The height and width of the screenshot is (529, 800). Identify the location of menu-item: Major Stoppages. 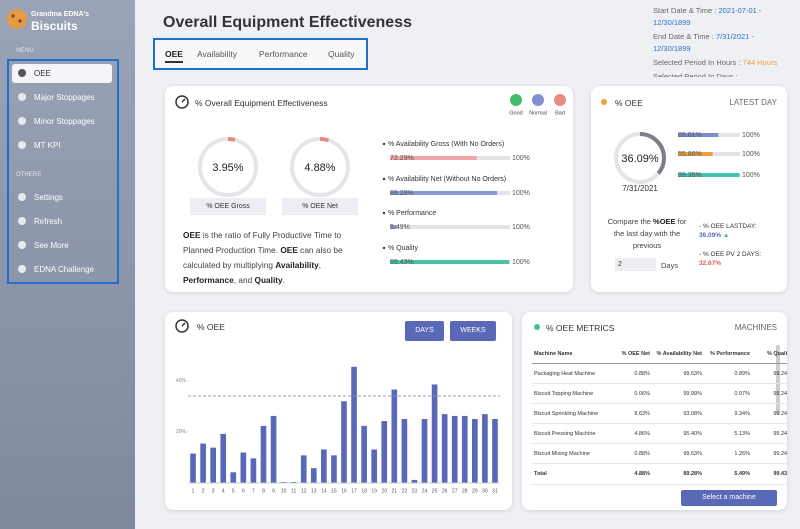
(62, 97).